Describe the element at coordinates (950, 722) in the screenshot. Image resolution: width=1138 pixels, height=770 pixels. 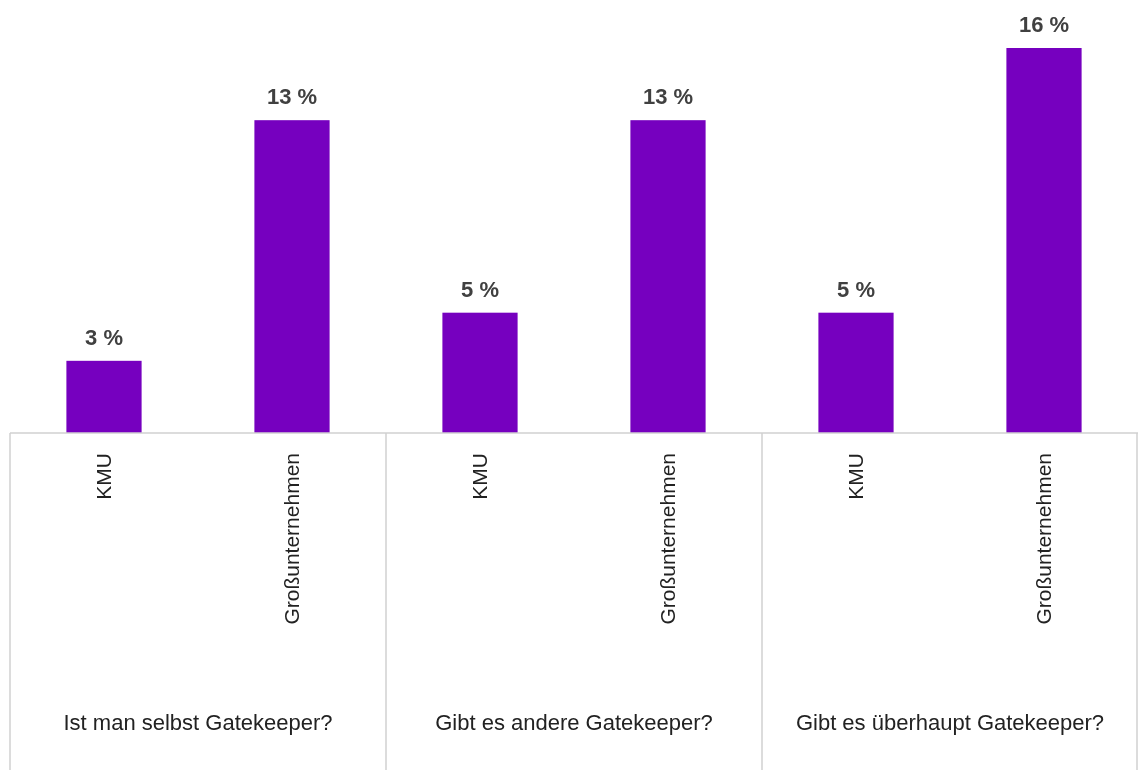
I see `text: Gibt es überhaupt Gatekeeper?` at that location.